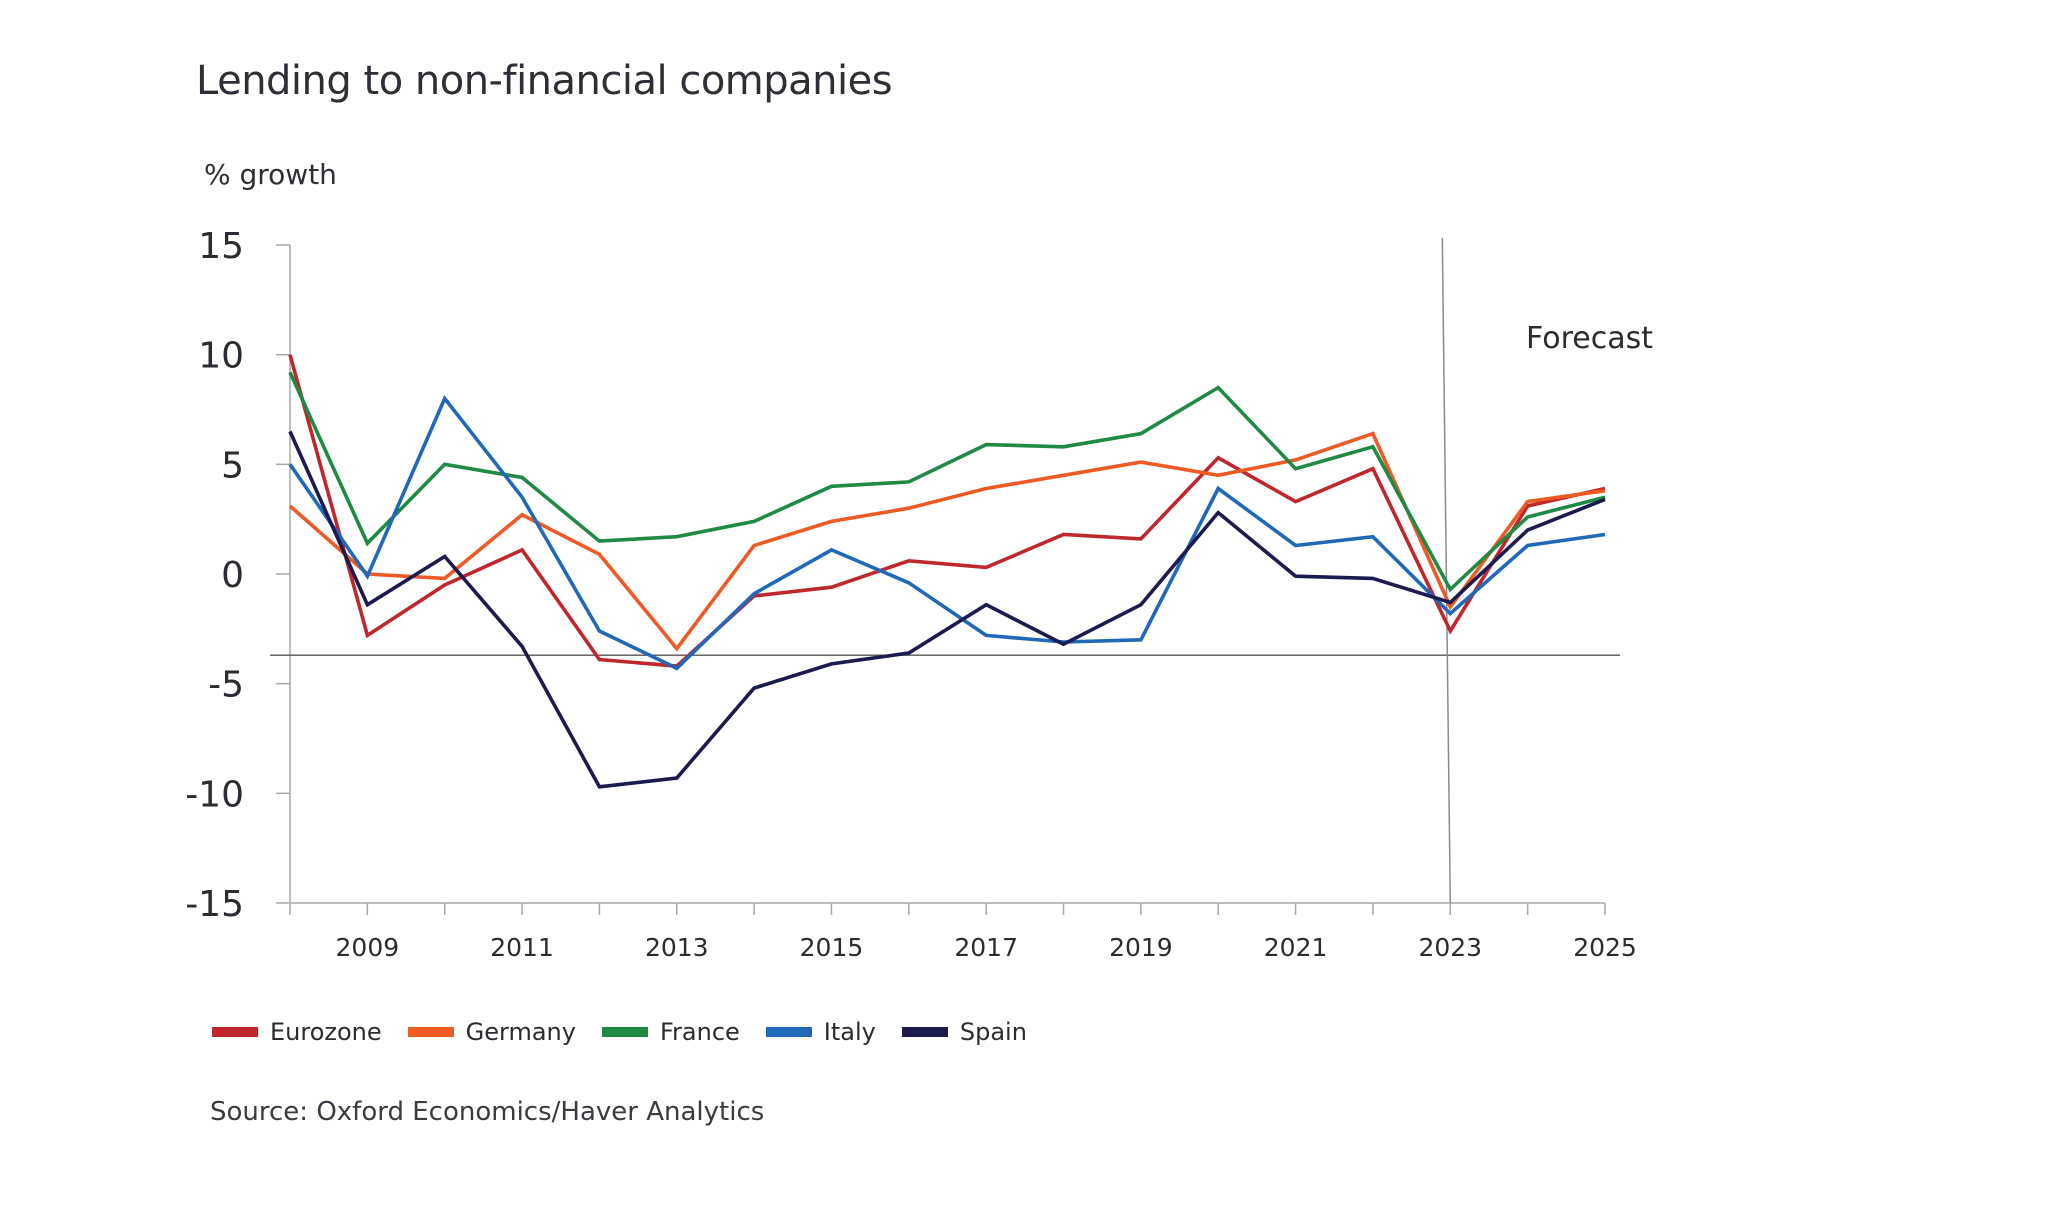 The width and height of the screenshot is (2048, 1215). What do you see at coordinates (1296, 947) in the screenshot?
I see `x-tick-label: 2021` at bounding box center [1296, 947].